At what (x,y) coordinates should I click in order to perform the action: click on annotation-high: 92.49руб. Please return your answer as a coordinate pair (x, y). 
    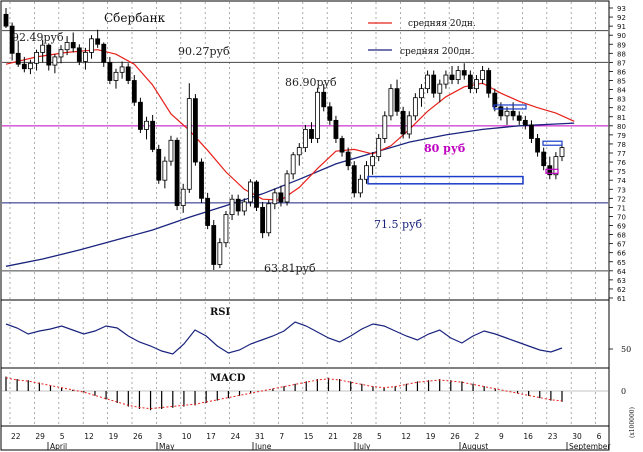
    Looking at the image, I should click on (38, 37).